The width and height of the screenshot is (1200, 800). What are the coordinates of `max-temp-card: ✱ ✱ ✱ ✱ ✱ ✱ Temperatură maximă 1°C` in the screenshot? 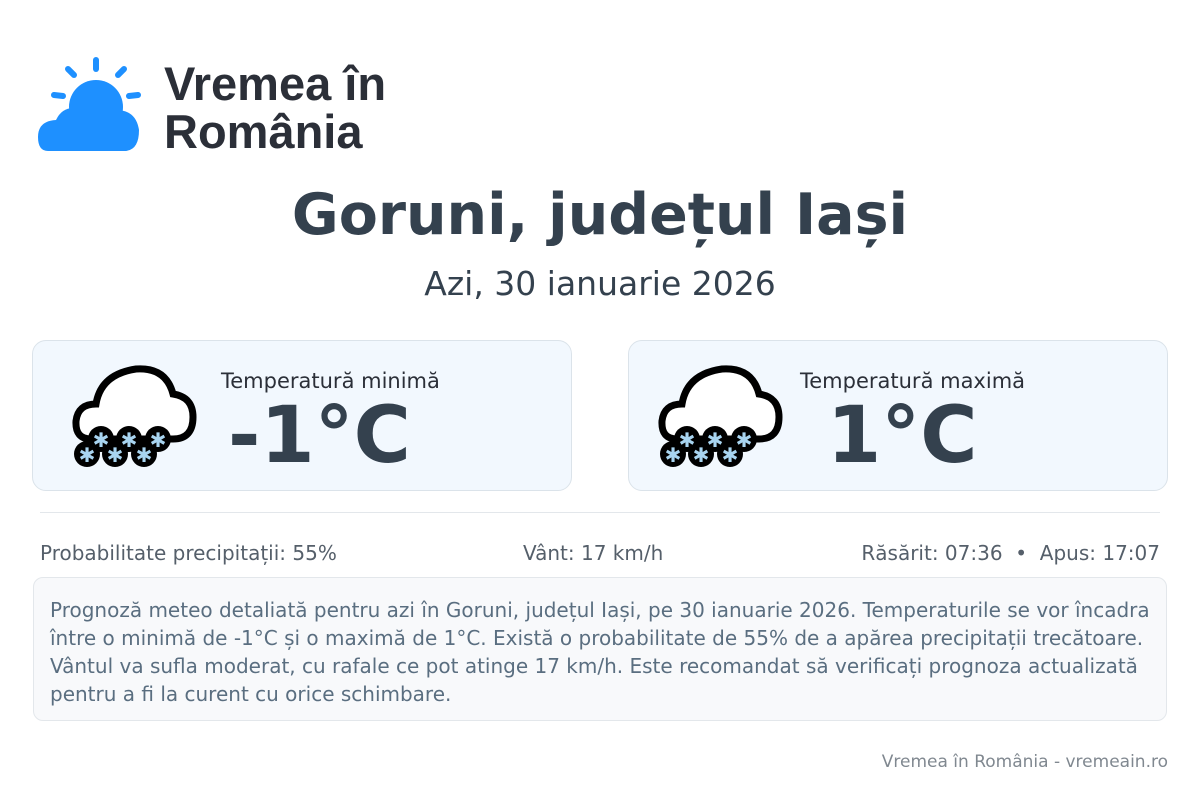 It's located at (898, 415).